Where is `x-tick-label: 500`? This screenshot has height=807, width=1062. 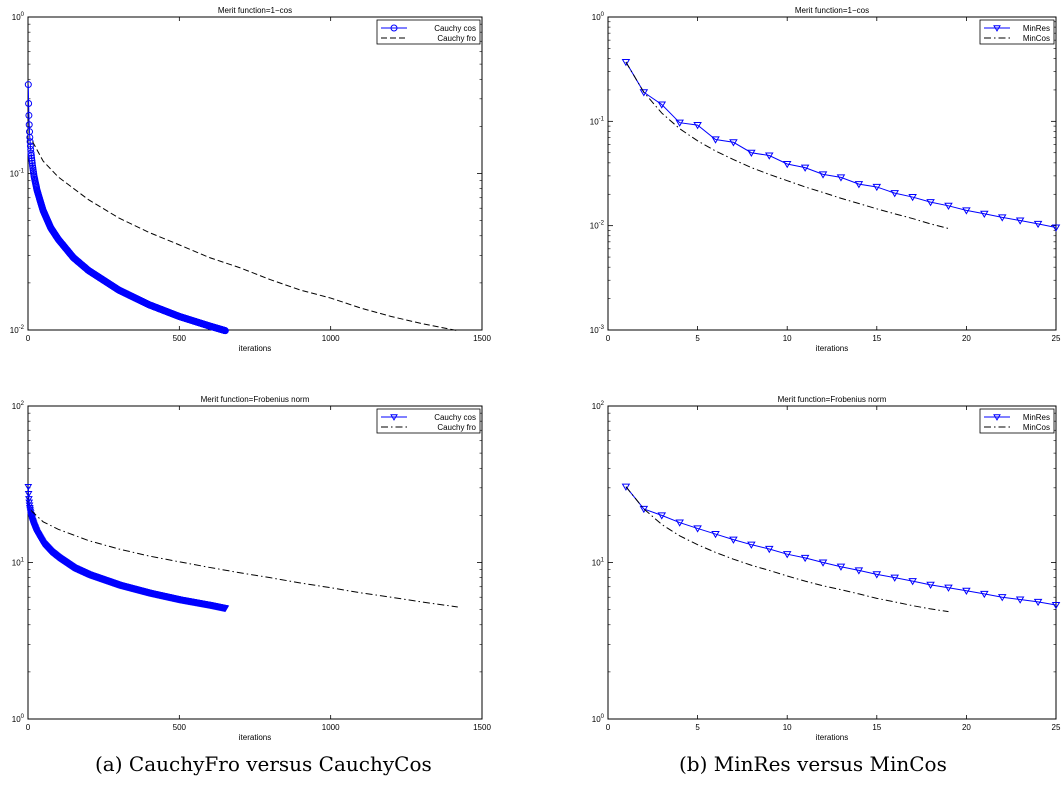
x-tick-label: 500 is located at coordinates (180, 727).